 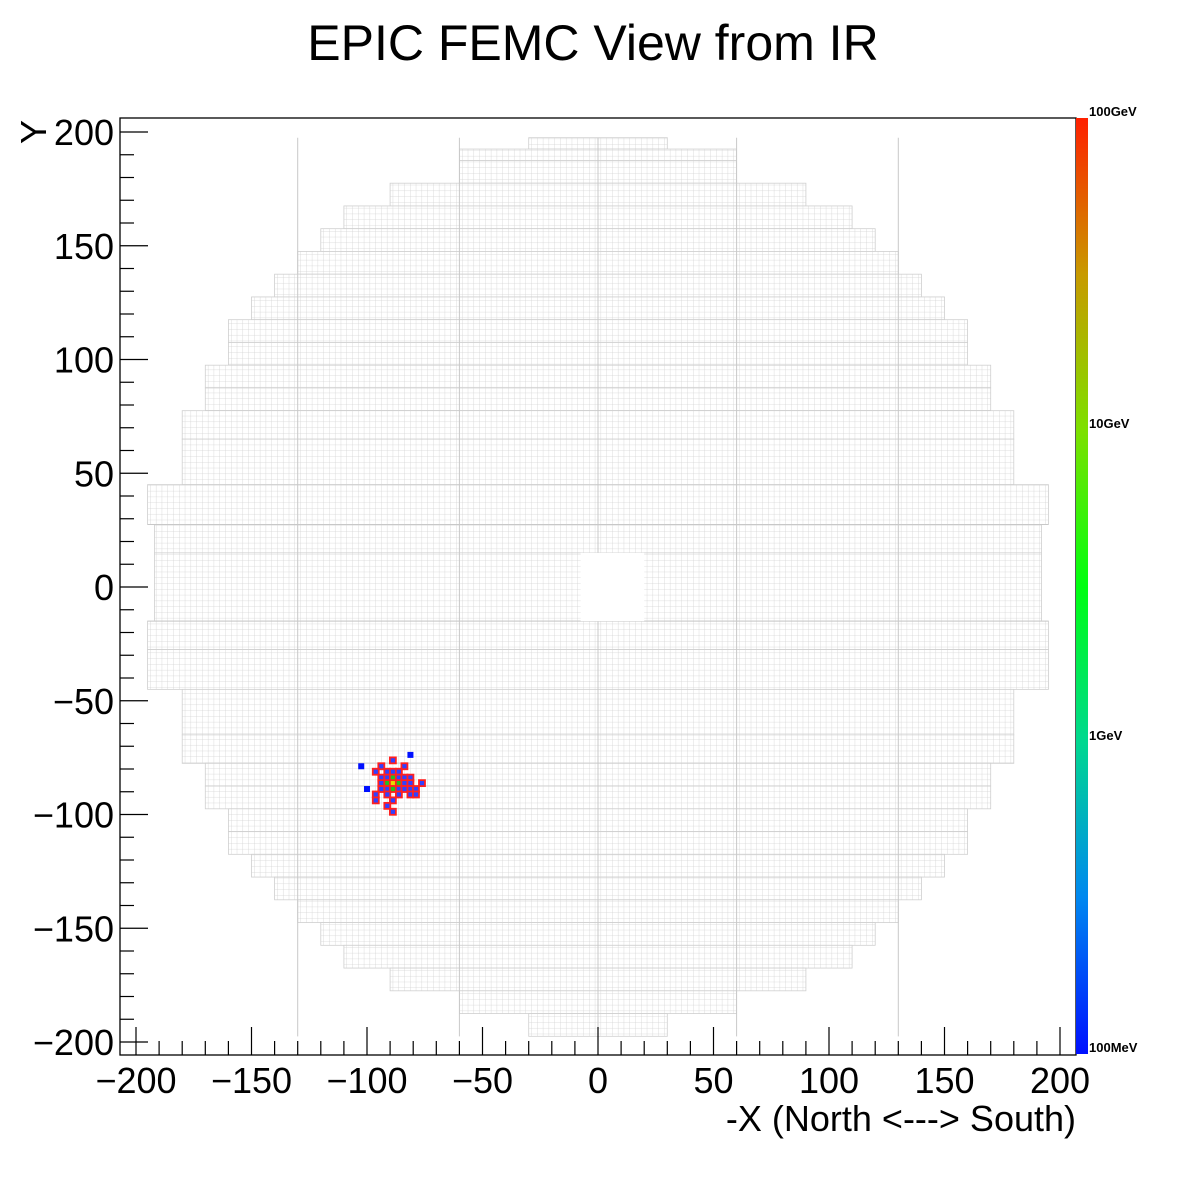 I want to click on y-axis: 200 150 100 50 0 −50 −100 −150 −200, so click(x=90, y=587).